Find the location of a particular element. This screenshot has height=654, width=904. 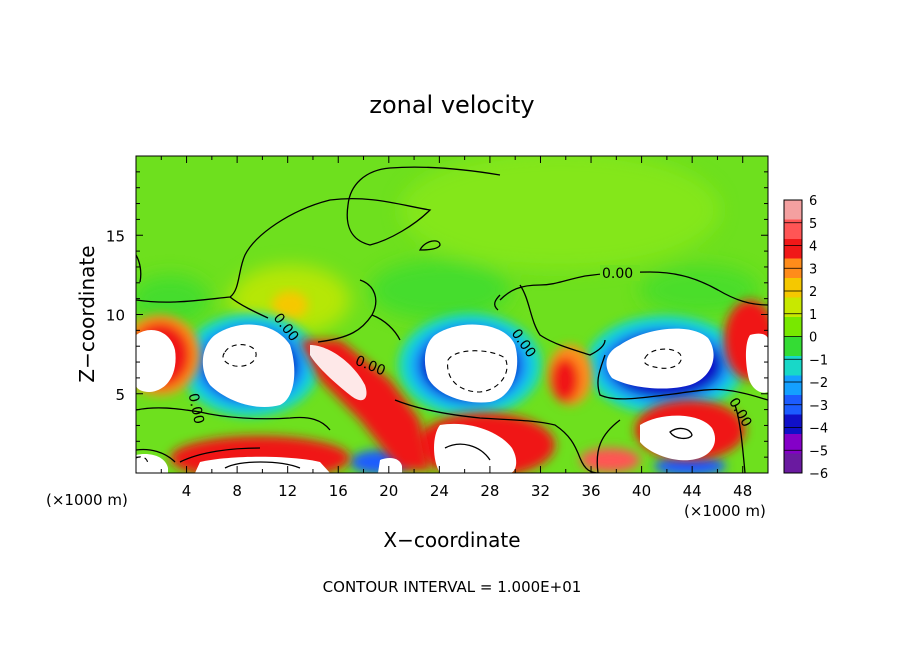

x-tick-label: 28 is located at coordinates (489, 491).